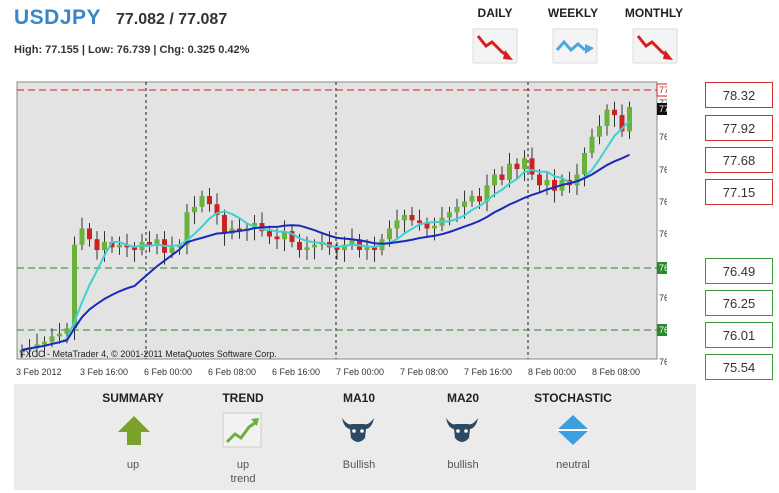  What do you see at coordinates (739, 160) in the screenshot?
I see `resistance-level-3: 77.68` at bounding box center [739, 160].